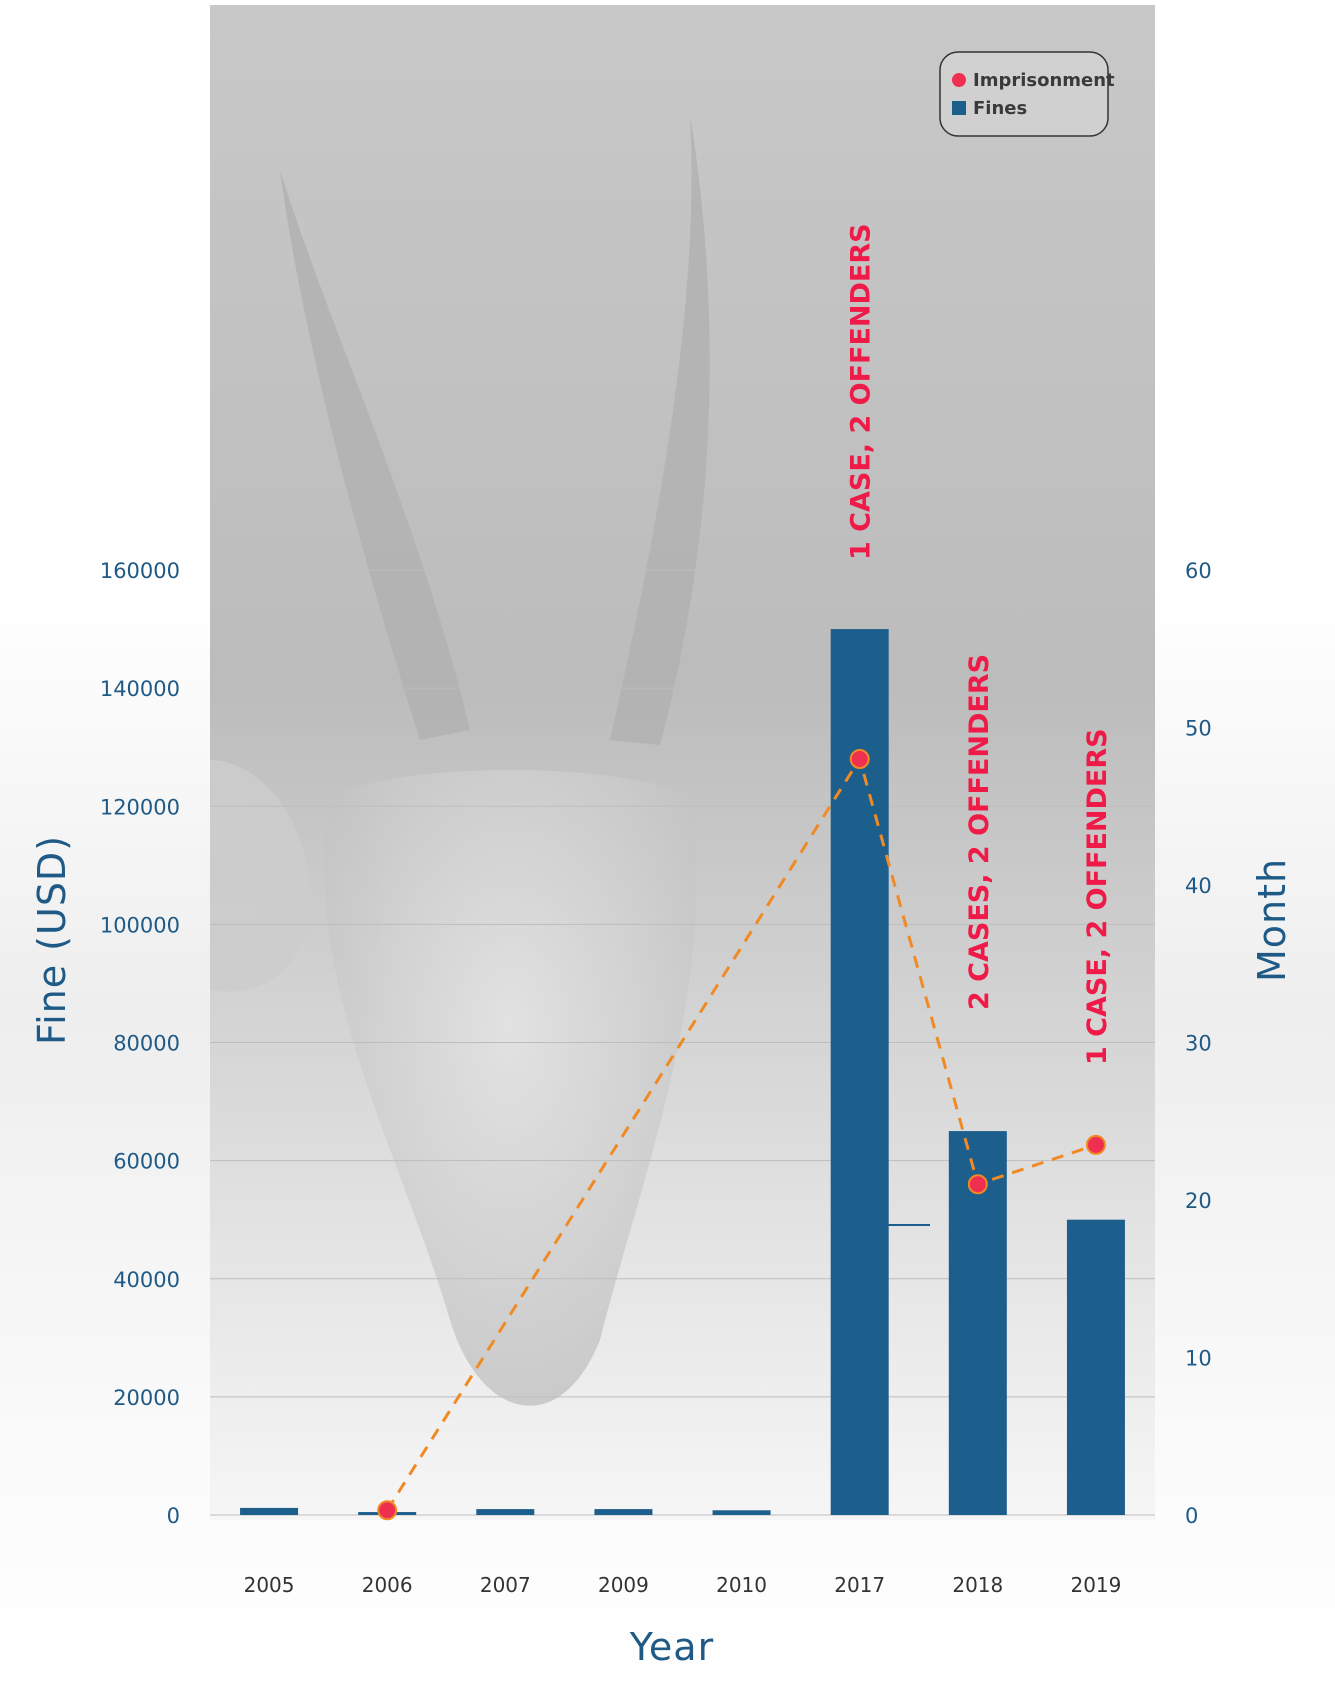 Image resolution: width=1335 pixels, height=1686 pixels. Describe the element at coordinates (741, 1512) in the screenshot. I see `fines-bar-2010` at that location.